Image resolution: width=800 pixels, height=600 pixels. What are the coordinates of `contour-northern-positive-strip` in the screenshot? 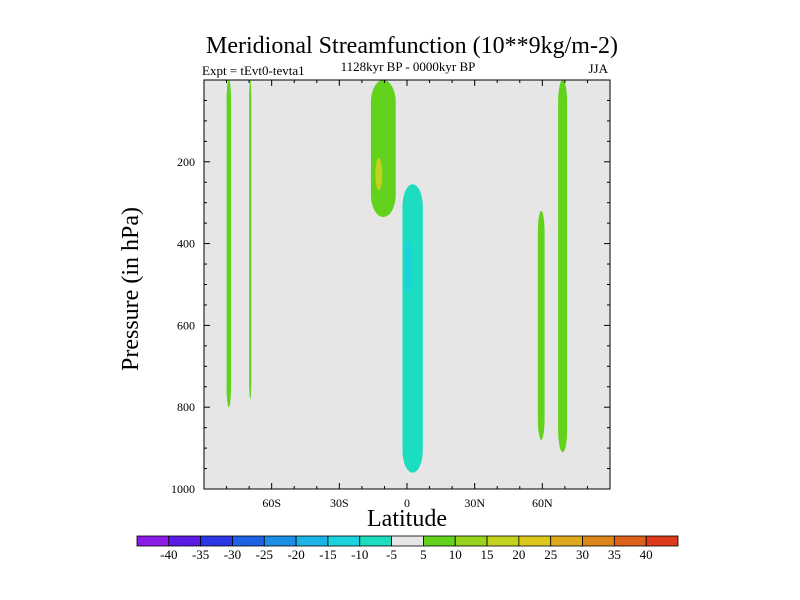 It's located at (563, 266).